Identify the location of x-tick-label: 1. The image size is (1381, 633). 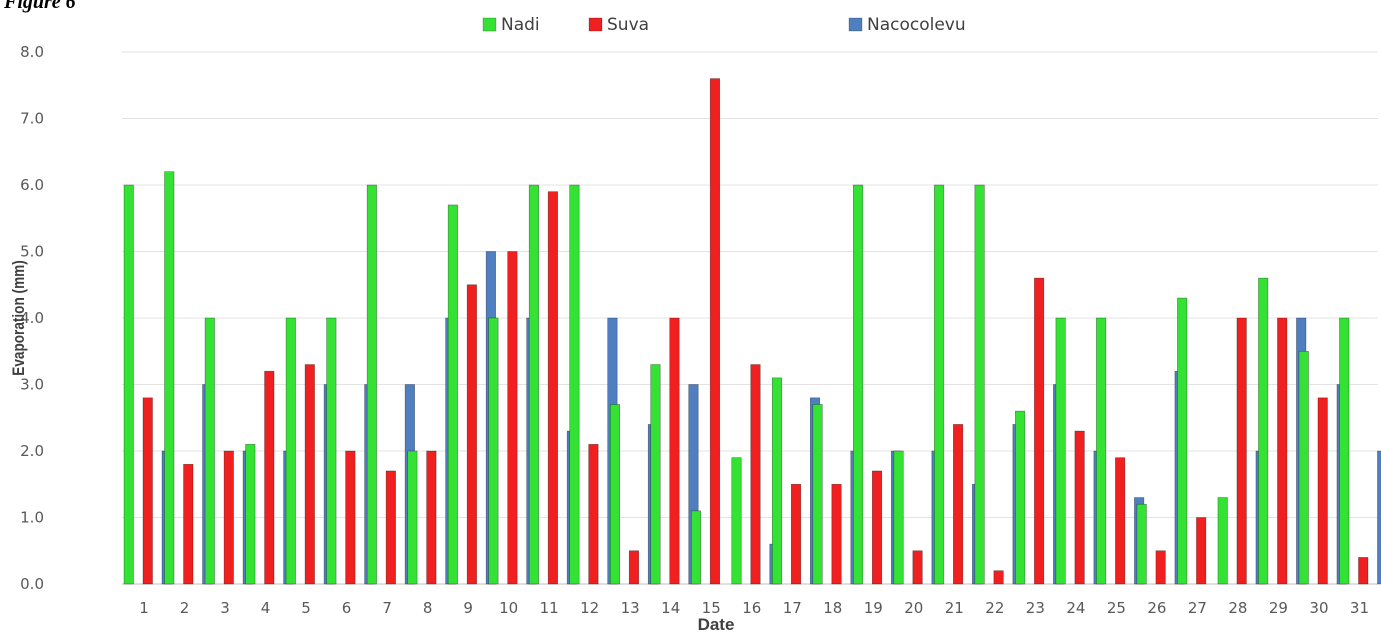
(144, 608).